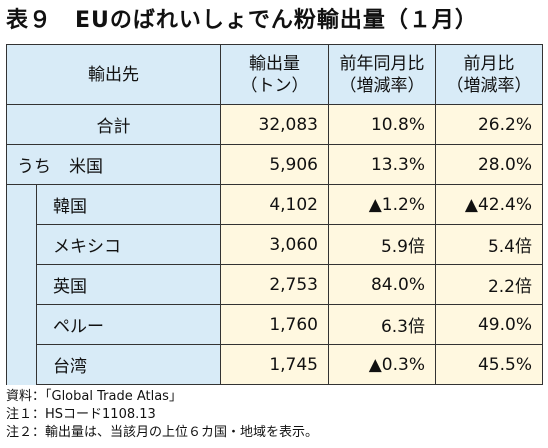 The image size is (548, 448). I want to click on footnote-1: 注１：HSコード1108.13, so click(81, 414).